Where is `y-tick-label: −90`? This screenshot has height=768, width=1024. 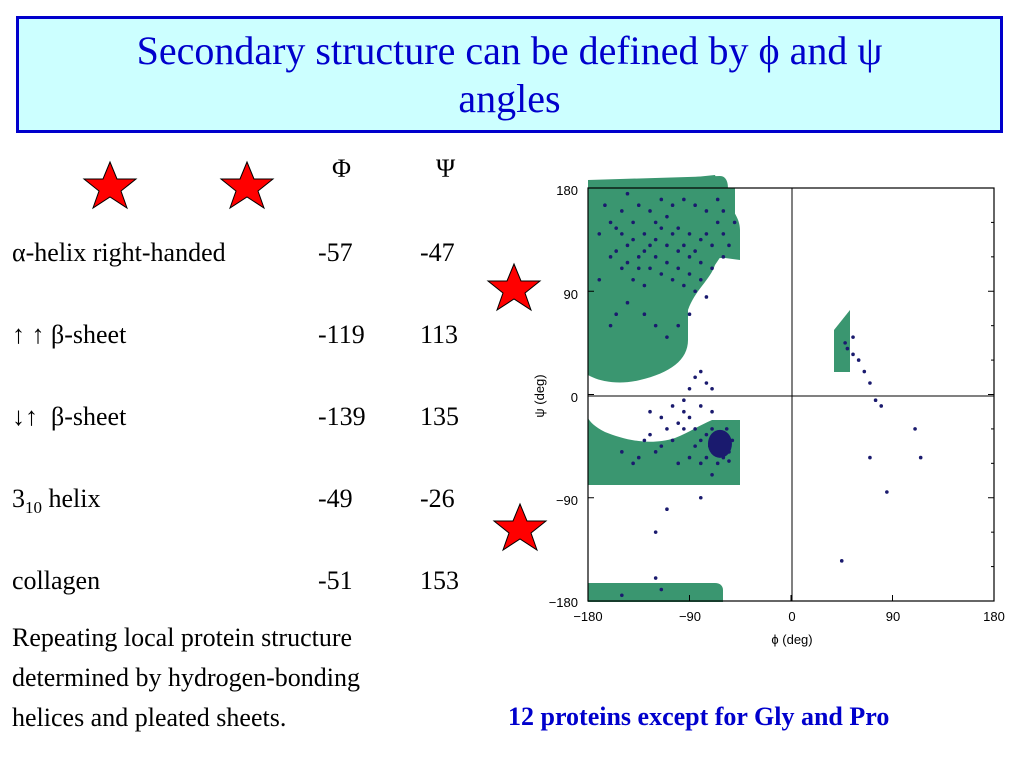
y-tick-label: −90 is located at coordinates (567, 500).